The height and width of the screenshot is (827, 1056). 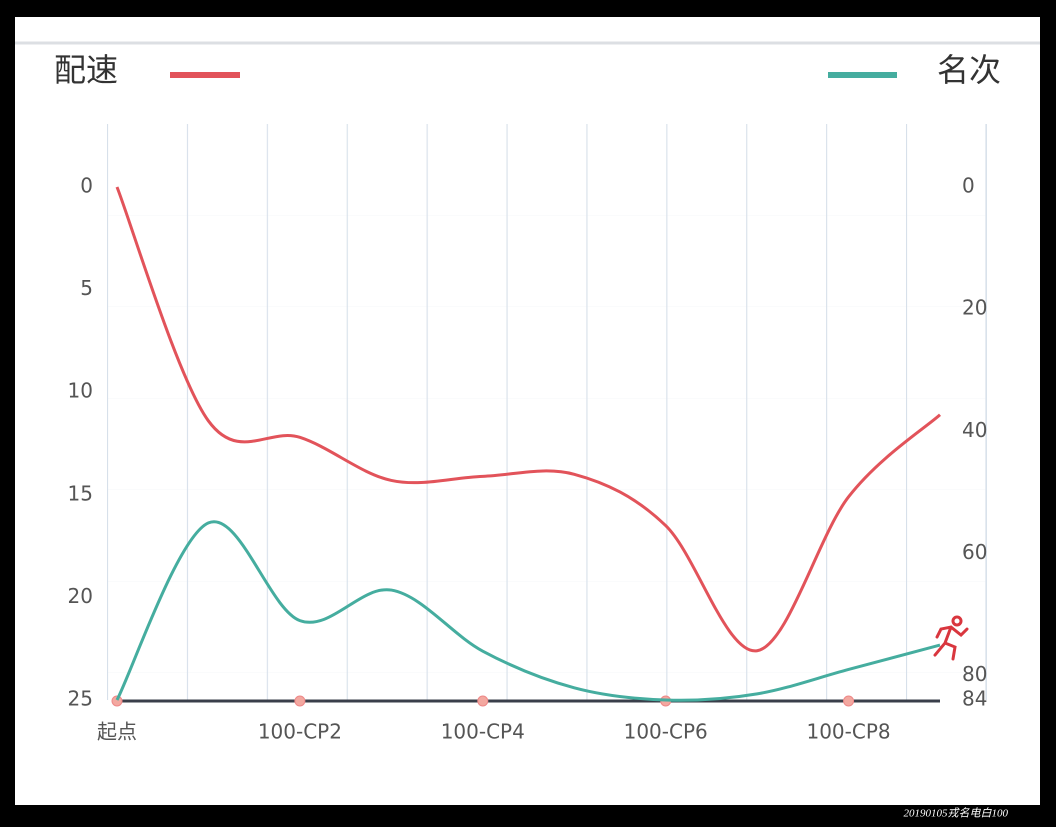 What do you see at coordinates (80, 493) in the screenshot?
I see `y-tick-label: 15` at bounding box center [80, 493].